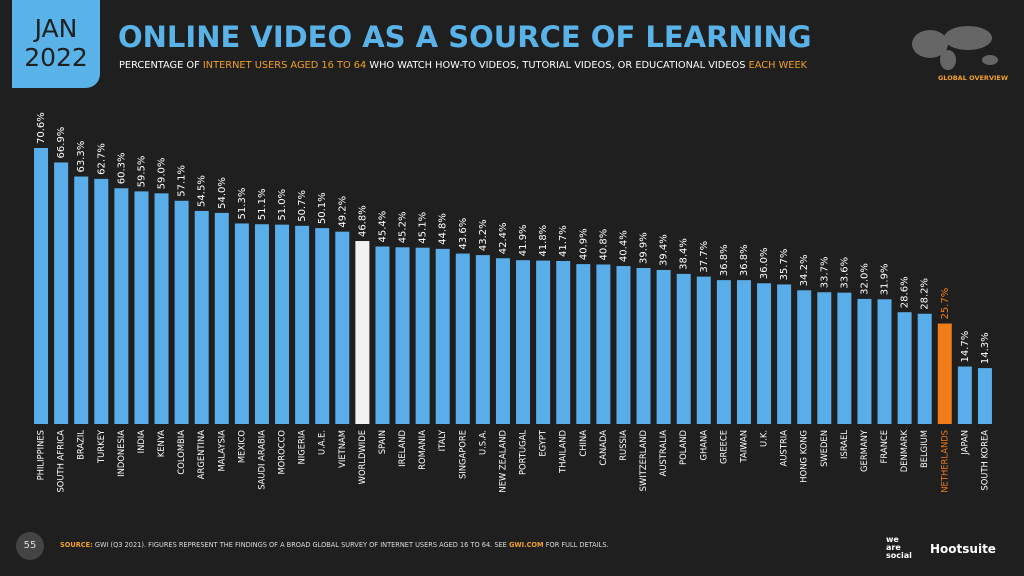  Describe the element at coordinates (925, 294) in the screenshot. I see `value-label: 28.2%` at that location.